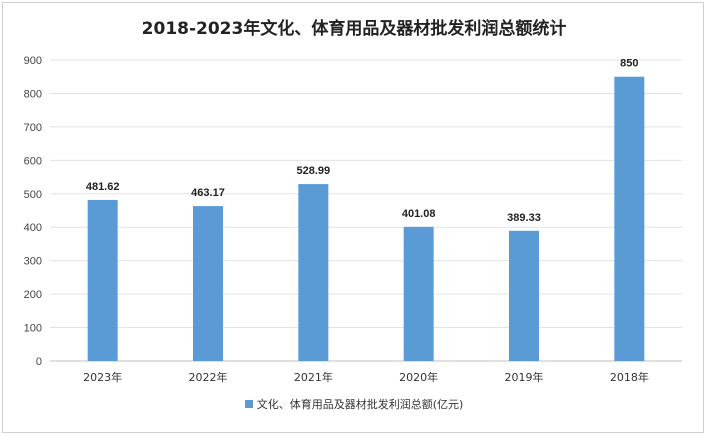  What do you see at coordinates (524, 377) in the screenshot?
I see `x-tick-label-4: 2019年` at bounding box center [524, 377].